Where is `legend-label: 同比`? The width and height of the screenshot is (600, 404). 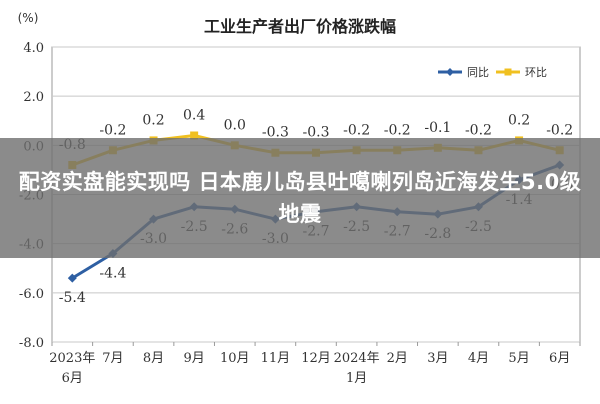
legend-label: 同比 is located at coordinates (478, 72).